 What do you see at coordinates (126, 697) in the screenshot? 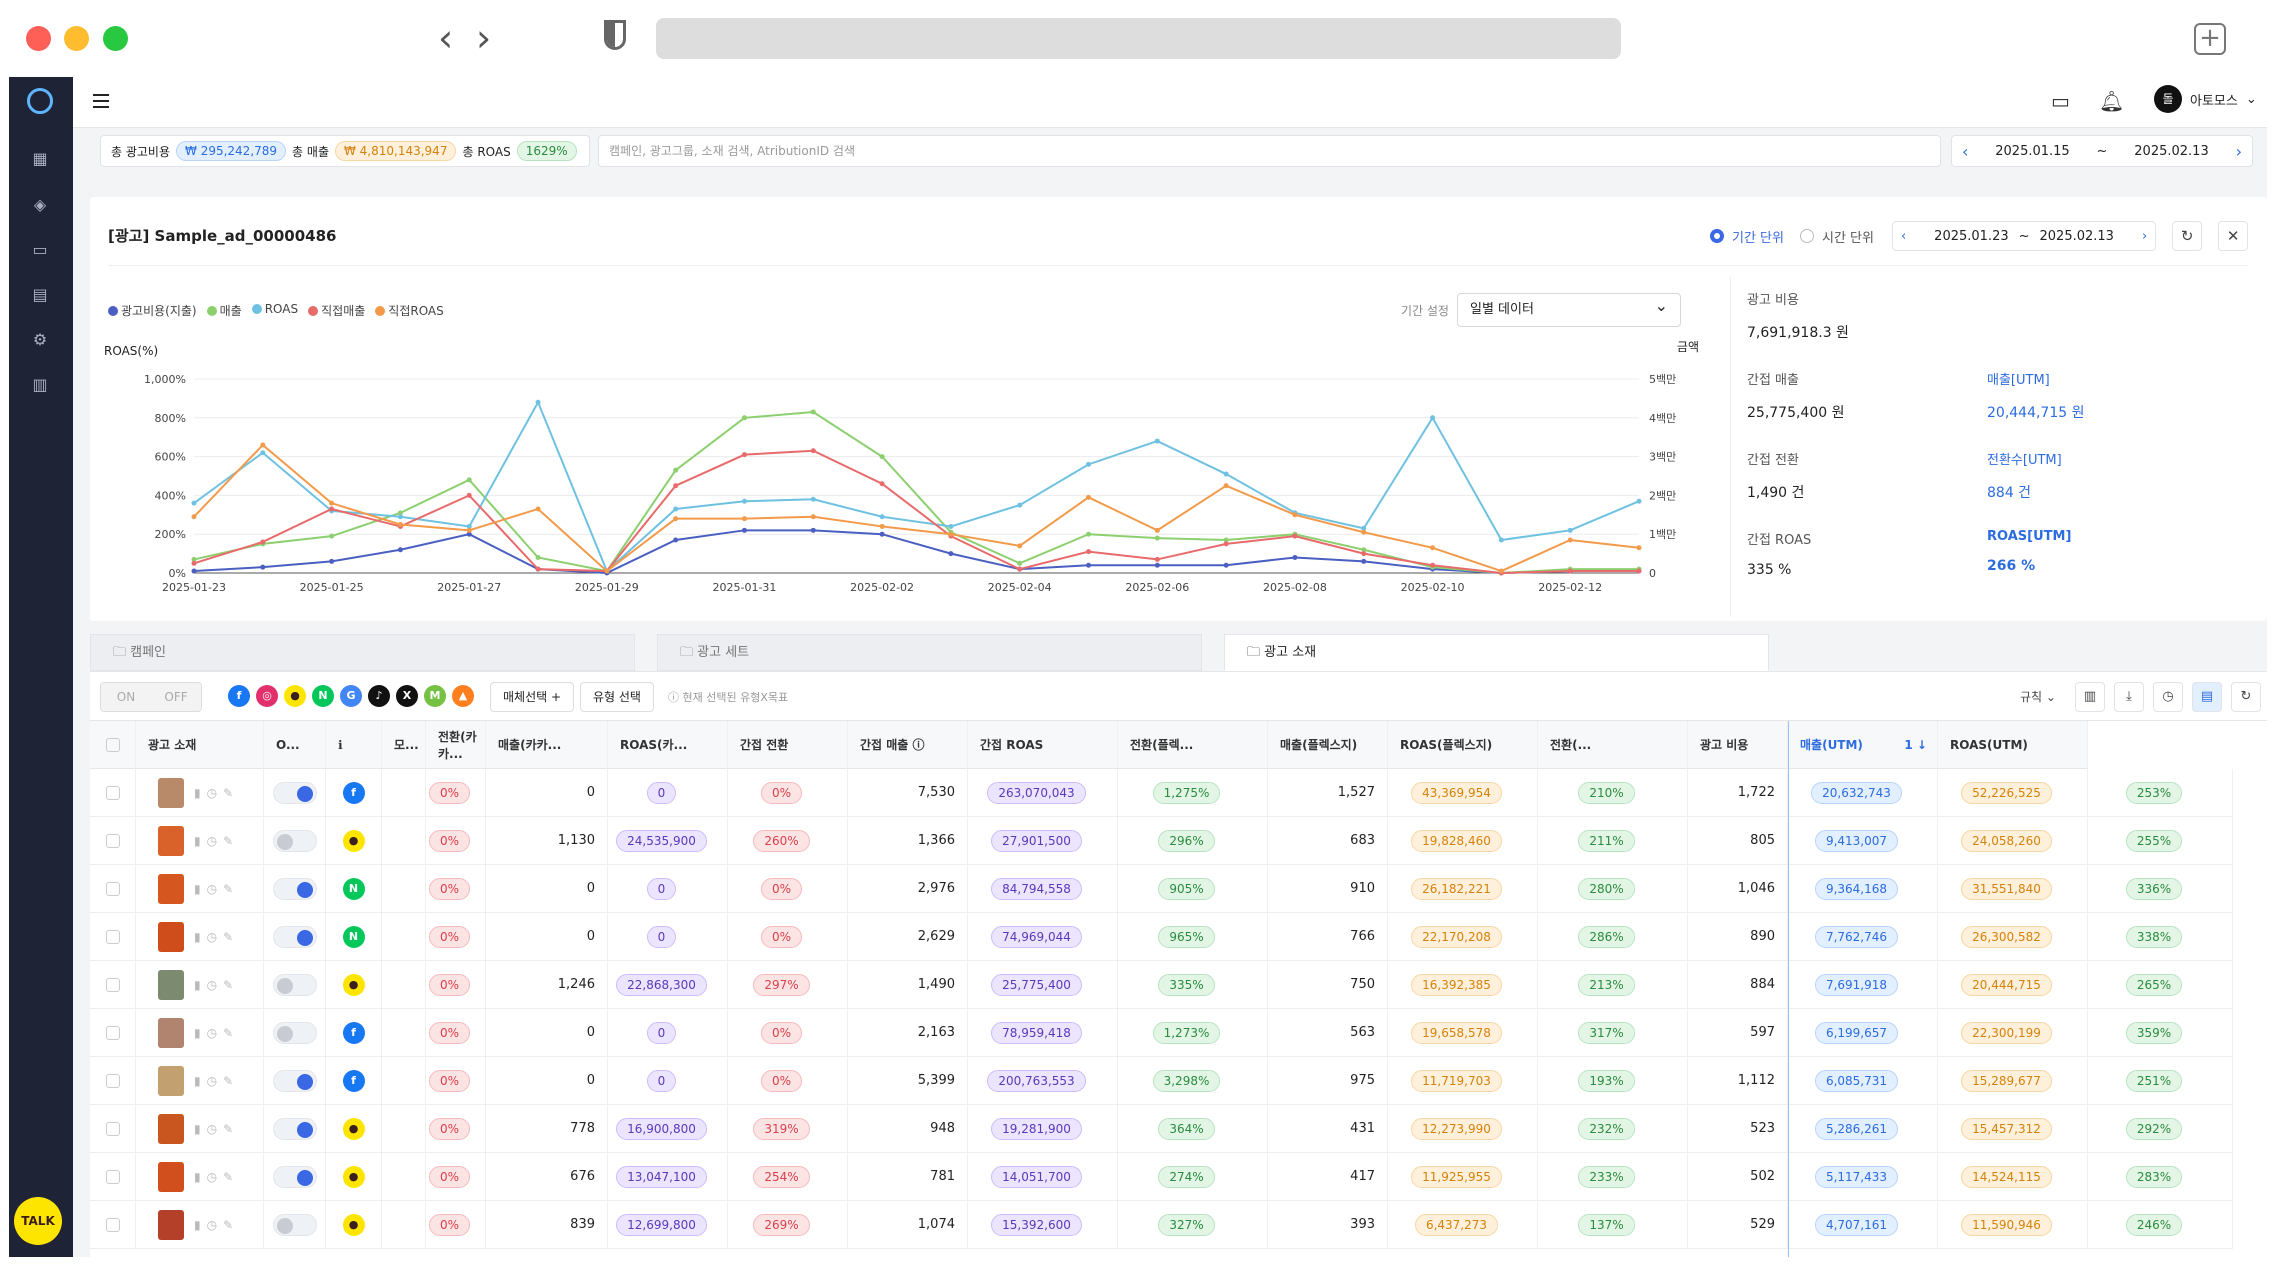
I see `on-button: ON` at bounding box center [126, 697].